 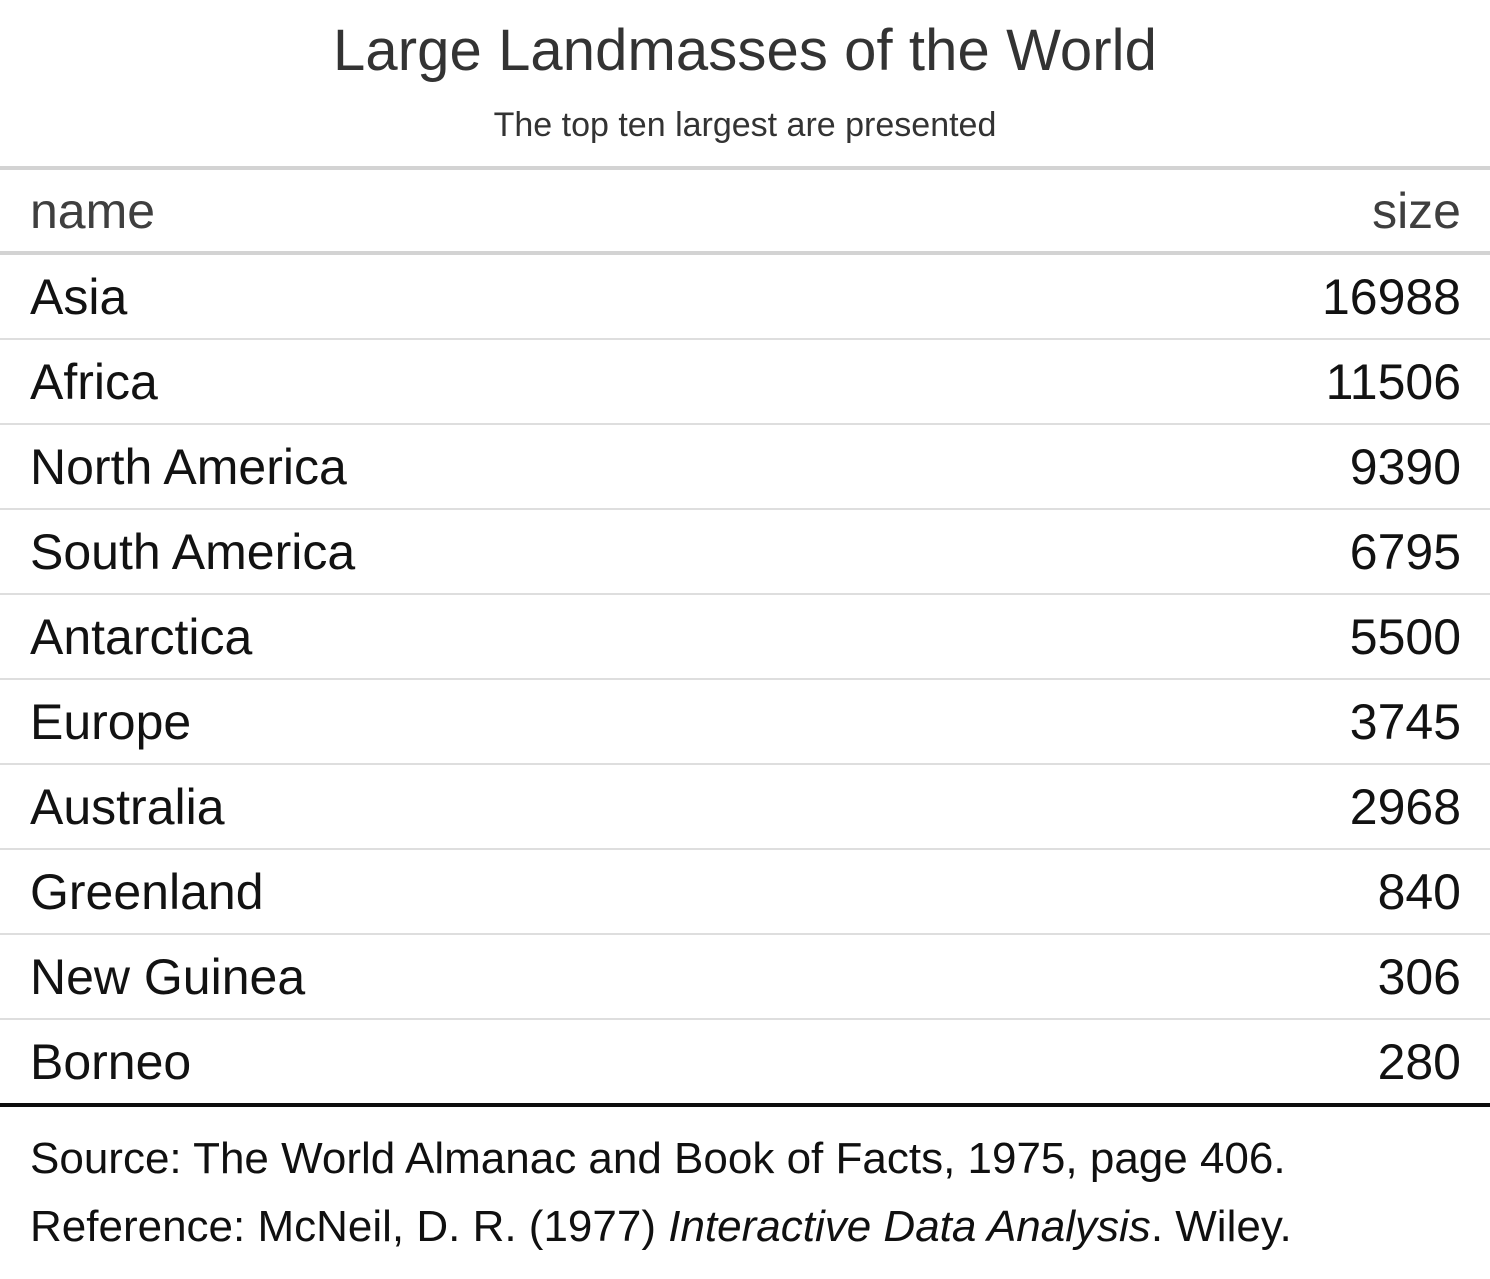 I want to click on cell-name: South America, so click(x=193, y=551).